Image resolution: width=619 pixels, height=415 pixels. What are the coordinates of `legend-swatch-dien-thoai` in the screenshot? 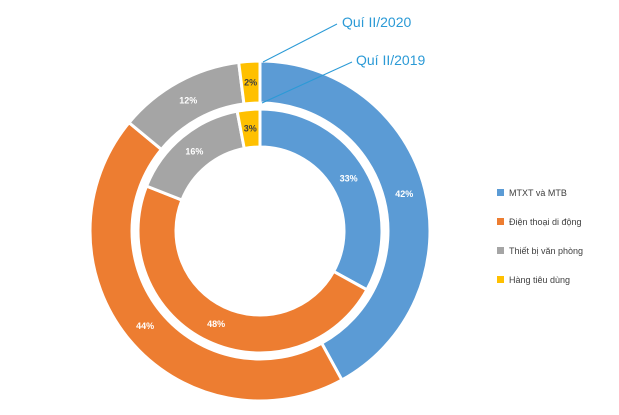 It's located at (500, 221).